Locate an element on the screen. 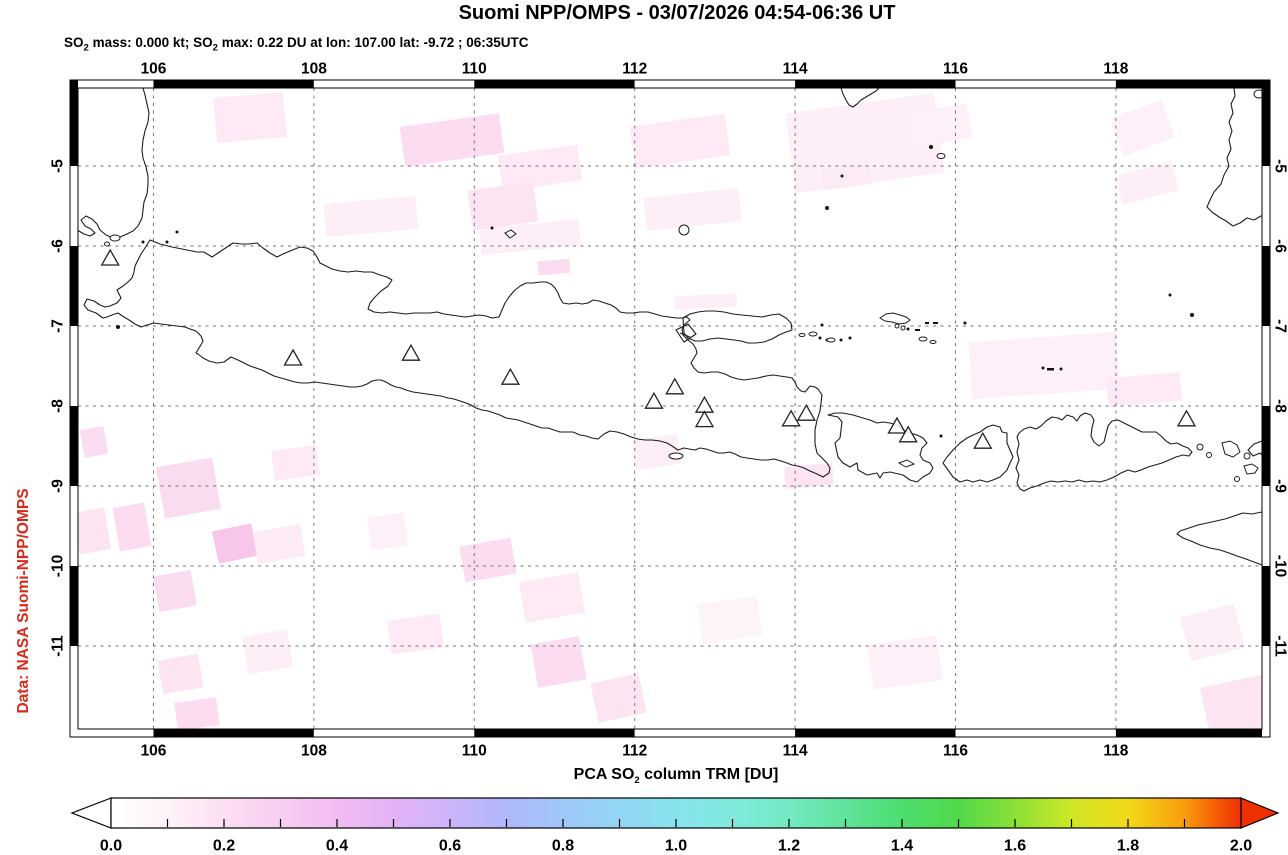 This screenshot has width=1288, height=855. latitude-label-right: -6 is located at coordinates (1280, 246).